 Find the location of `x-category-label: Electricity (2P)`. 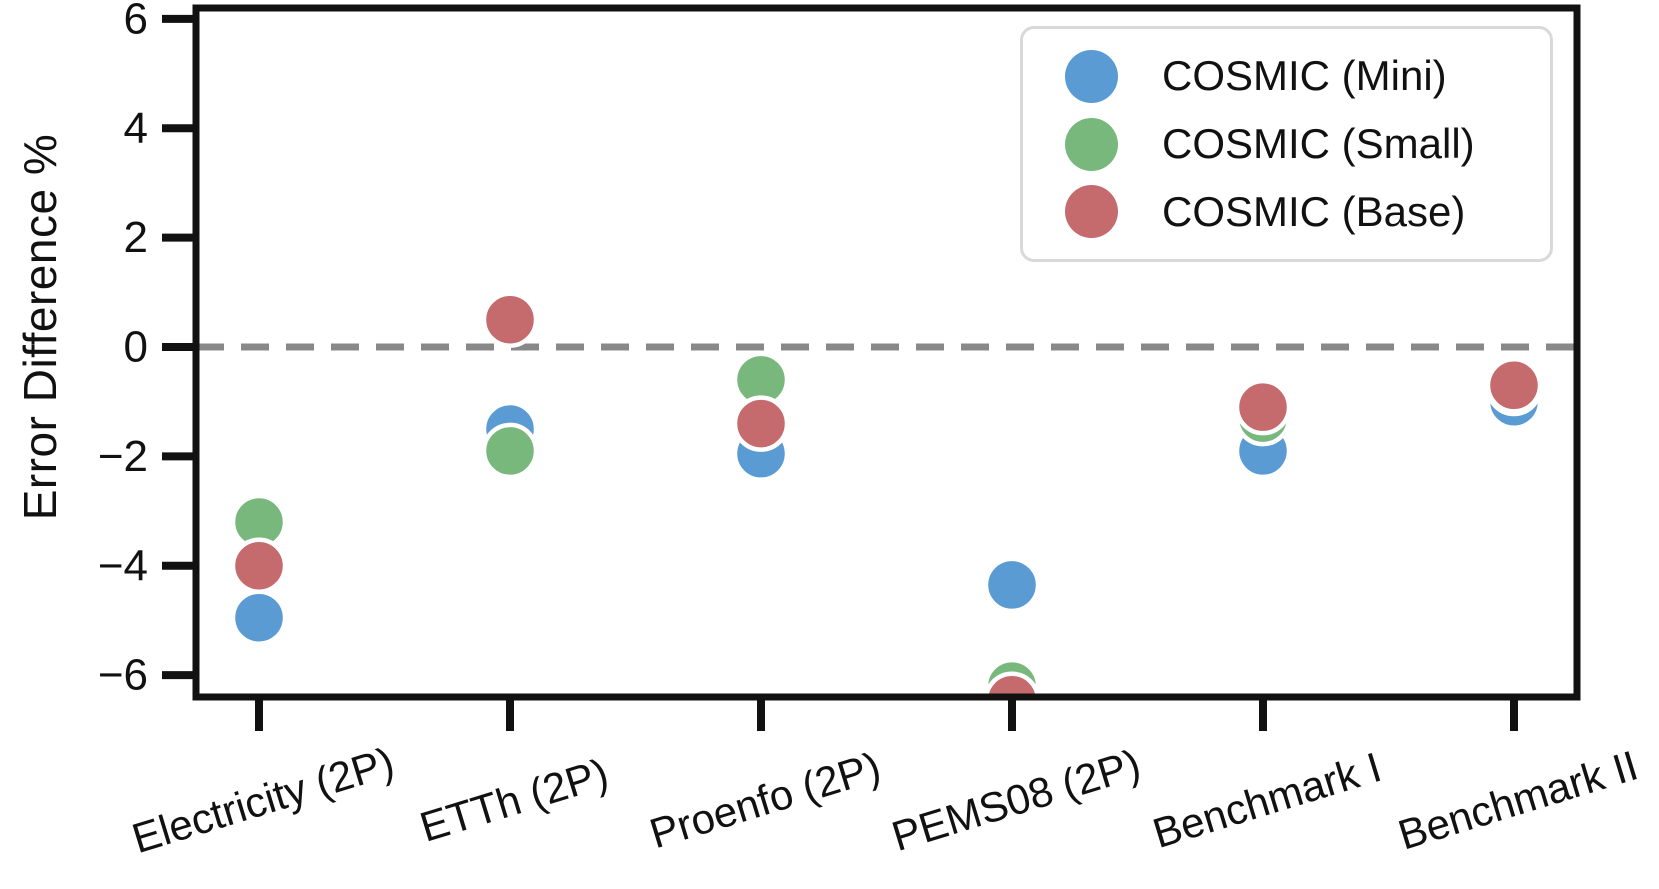

x-category-label: Electricity (2P) is located at coordinates (263, 800).